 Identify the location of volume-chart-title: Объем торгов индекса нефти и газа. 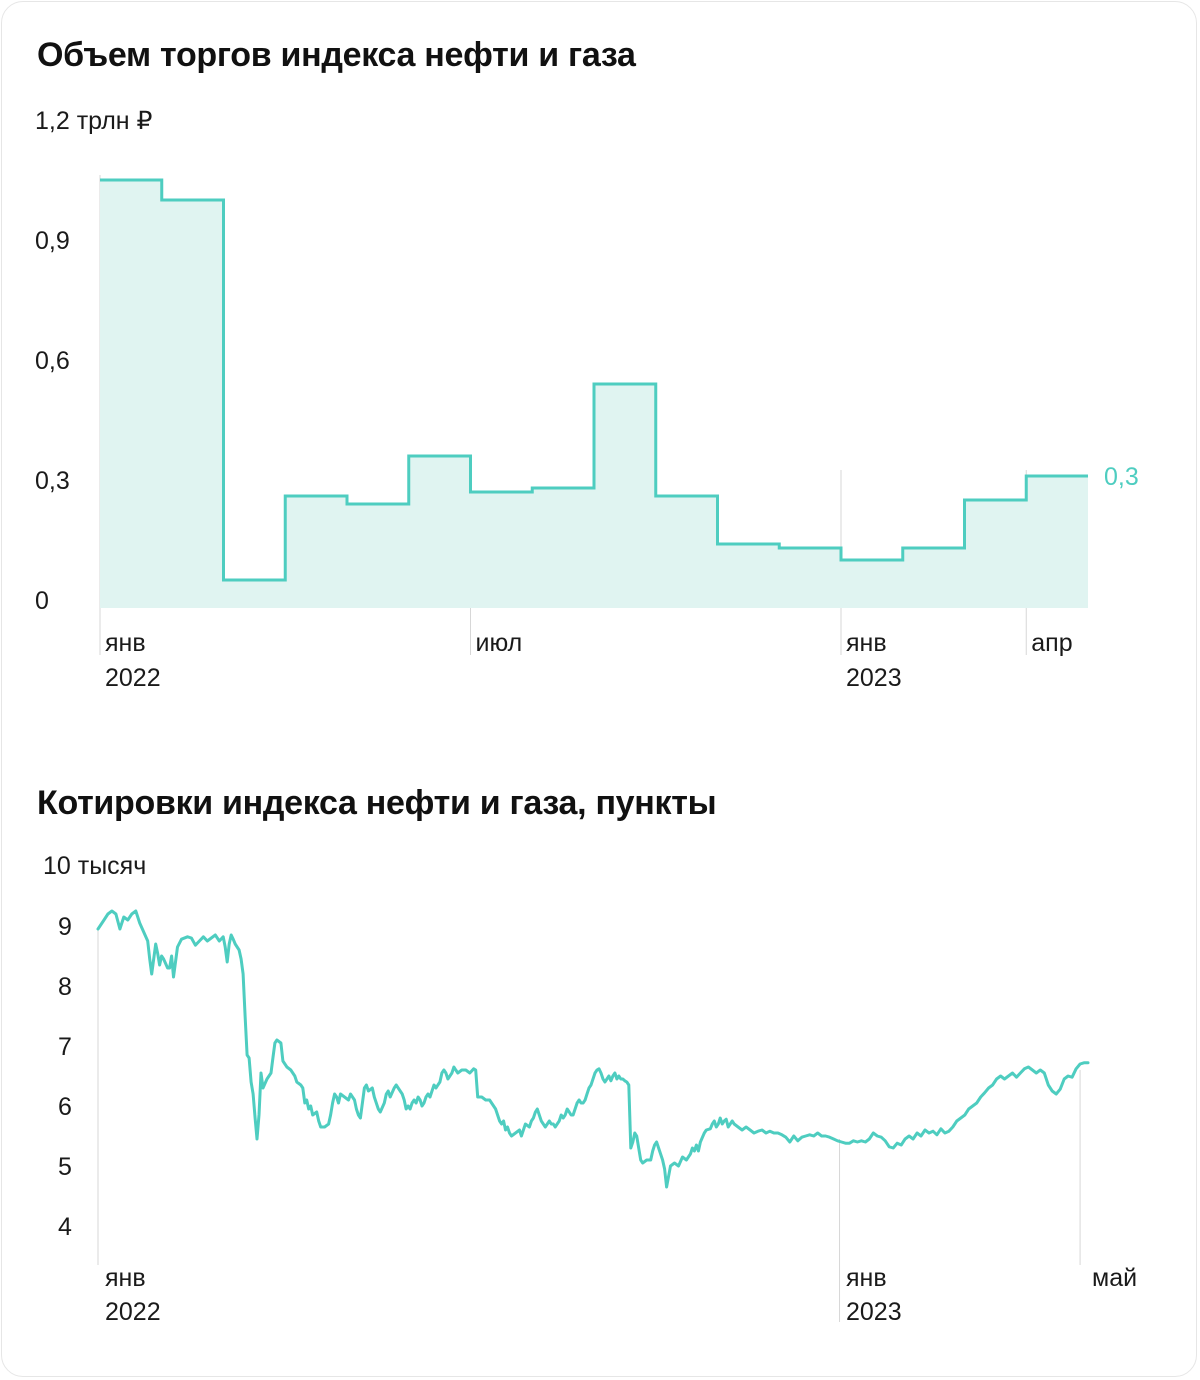
(336, 55).